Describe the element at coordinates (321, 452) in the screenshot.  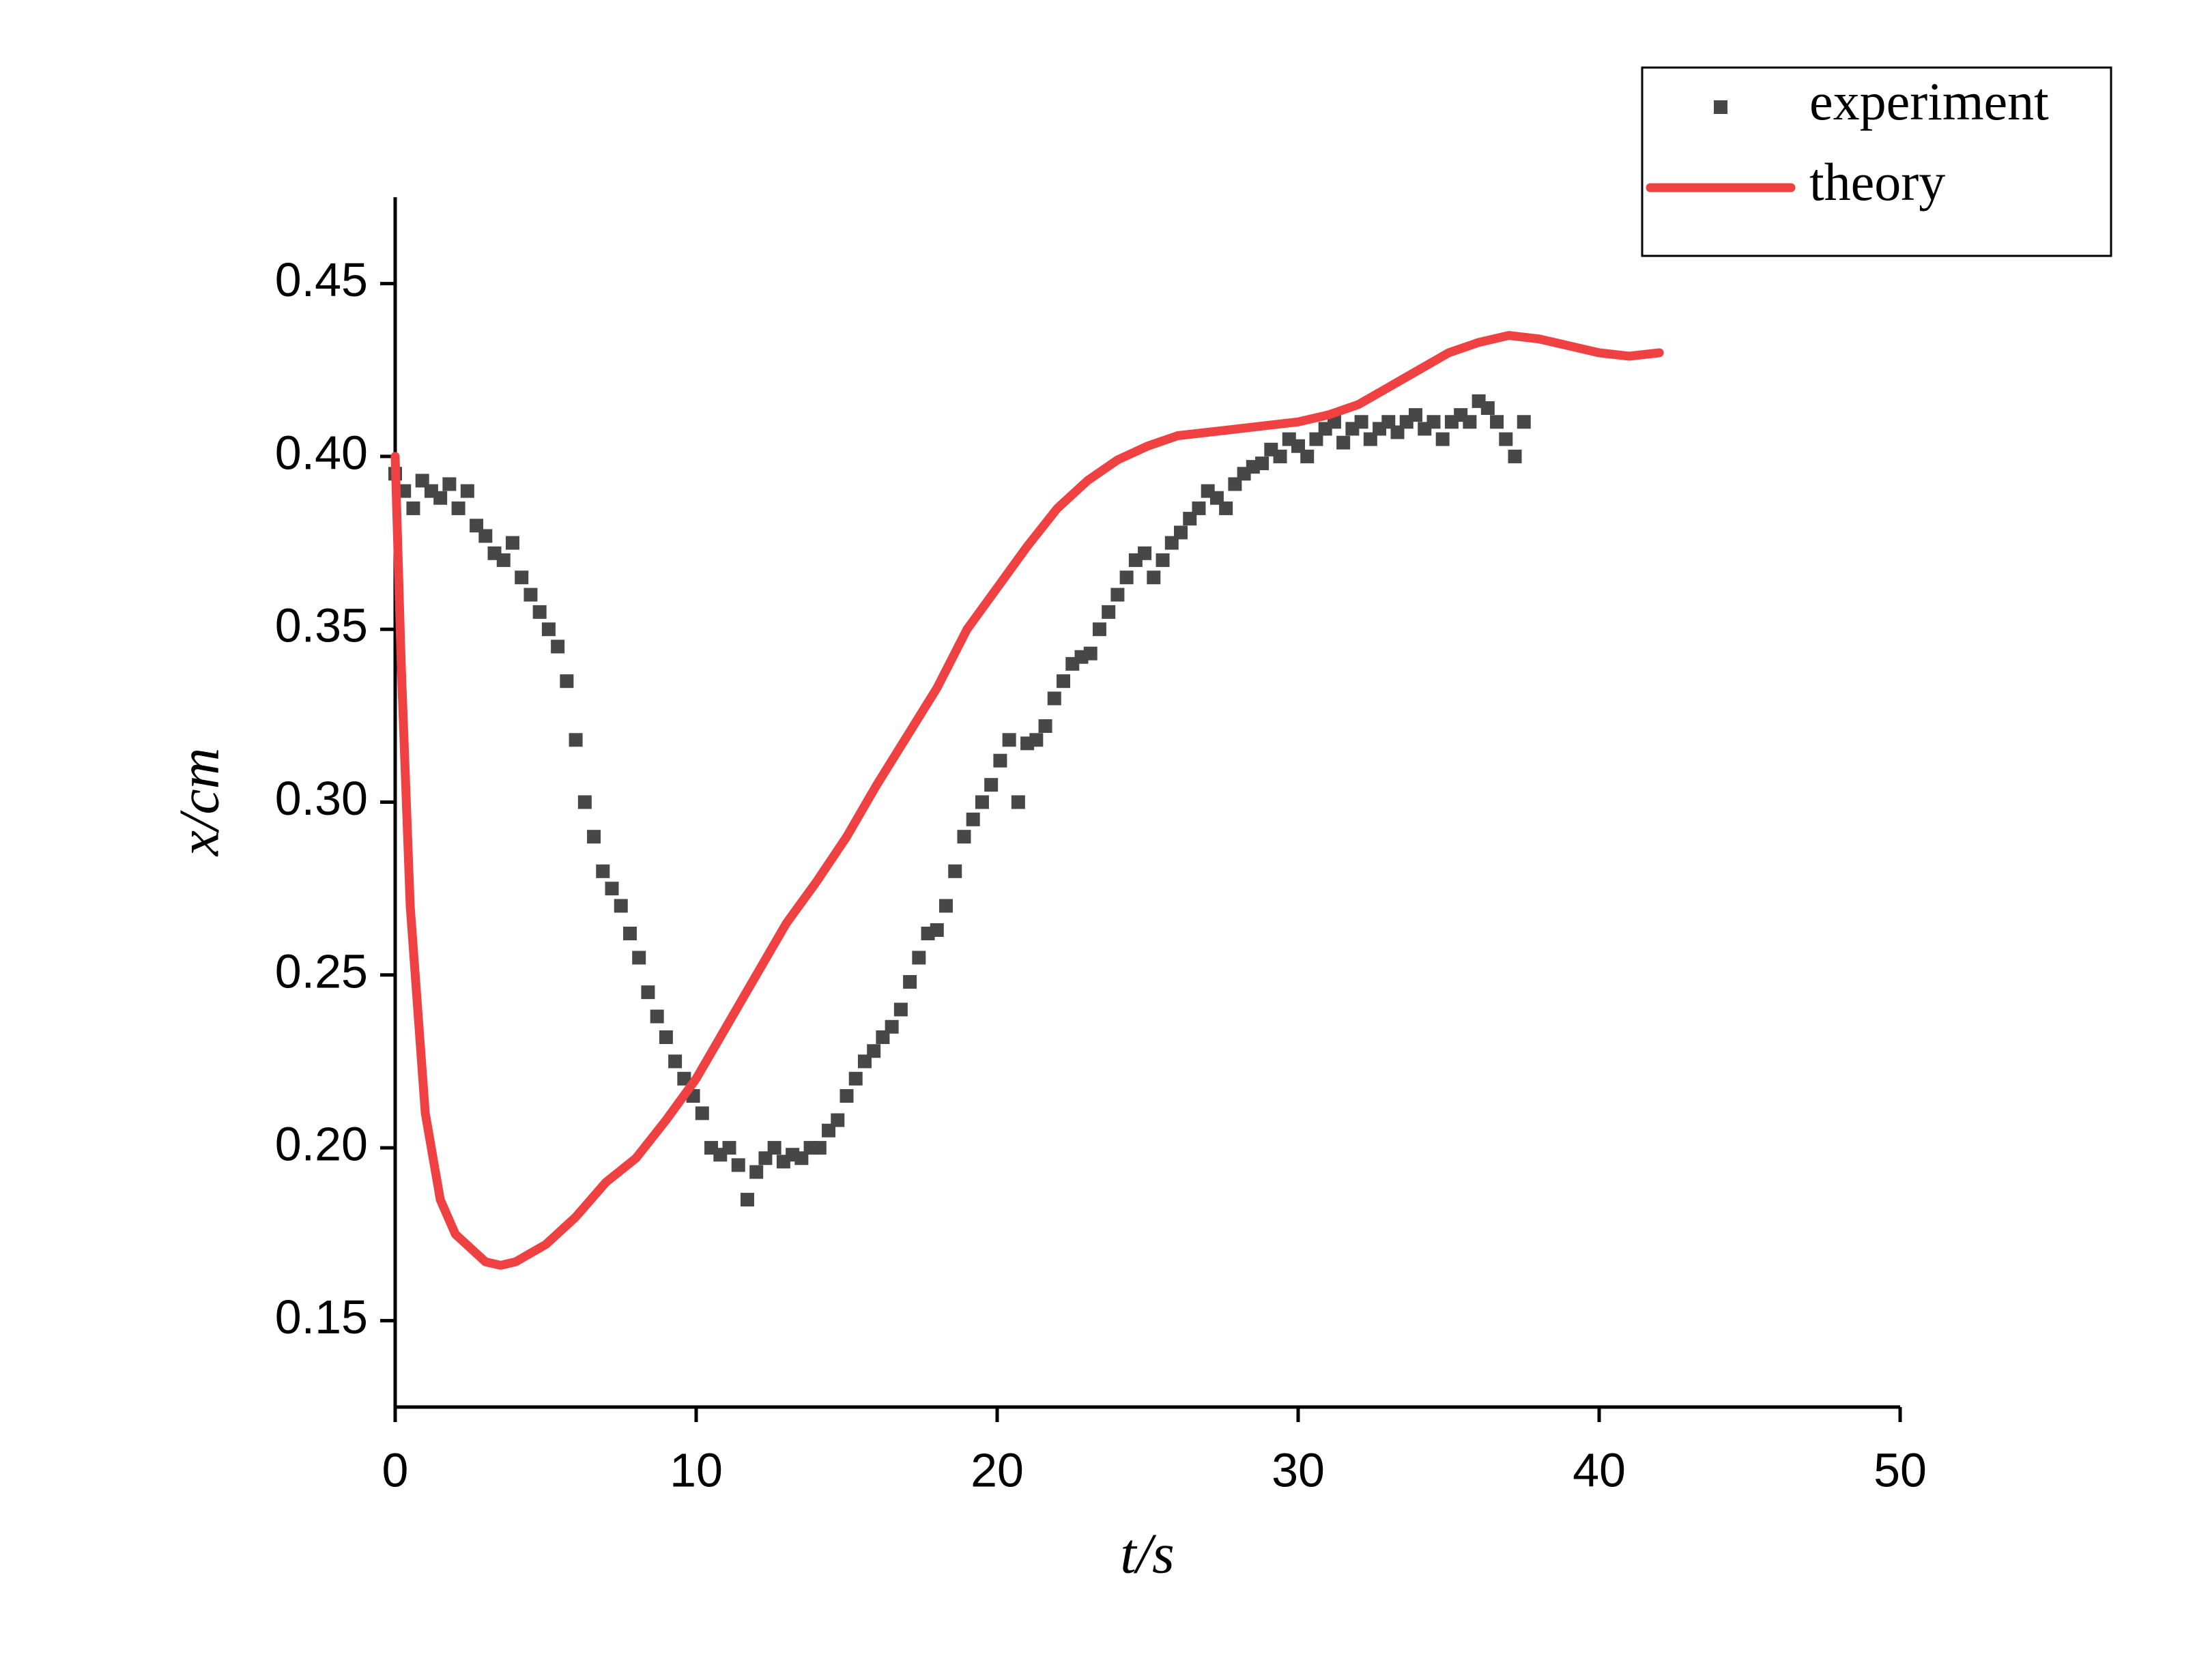
I see `y-tick-label: 0.40` at that location.